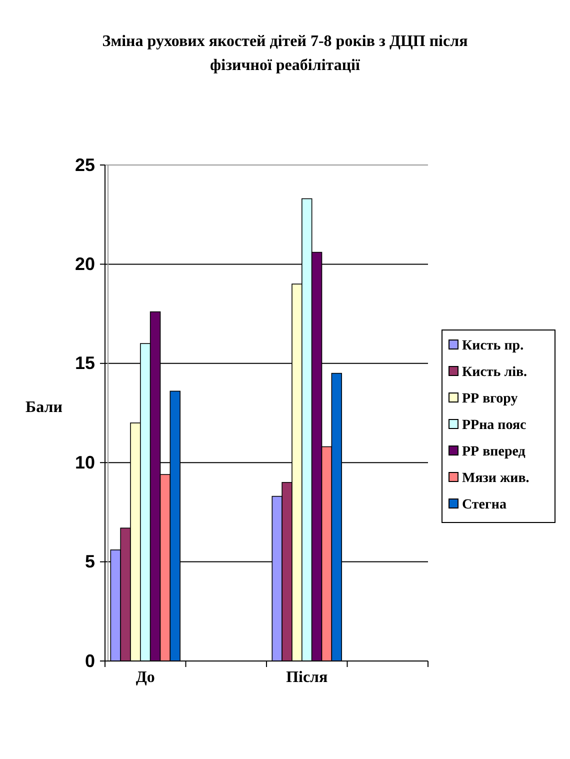  What do you see at coordinates (494, 452) in the screenshot?
I see `legend-label: РР вперед` at bounding box center [494, 452].